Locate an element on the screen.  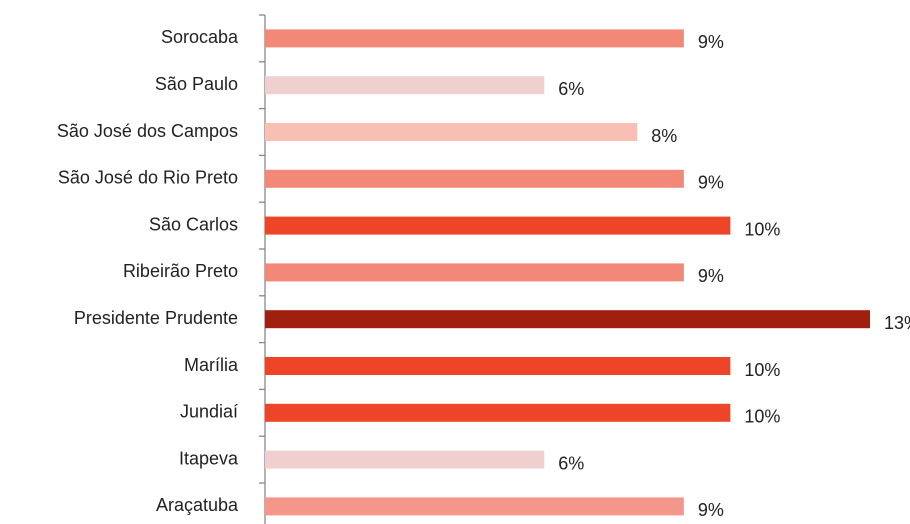
y-tick-label: Itapeva is located at coordinates (209, 458).